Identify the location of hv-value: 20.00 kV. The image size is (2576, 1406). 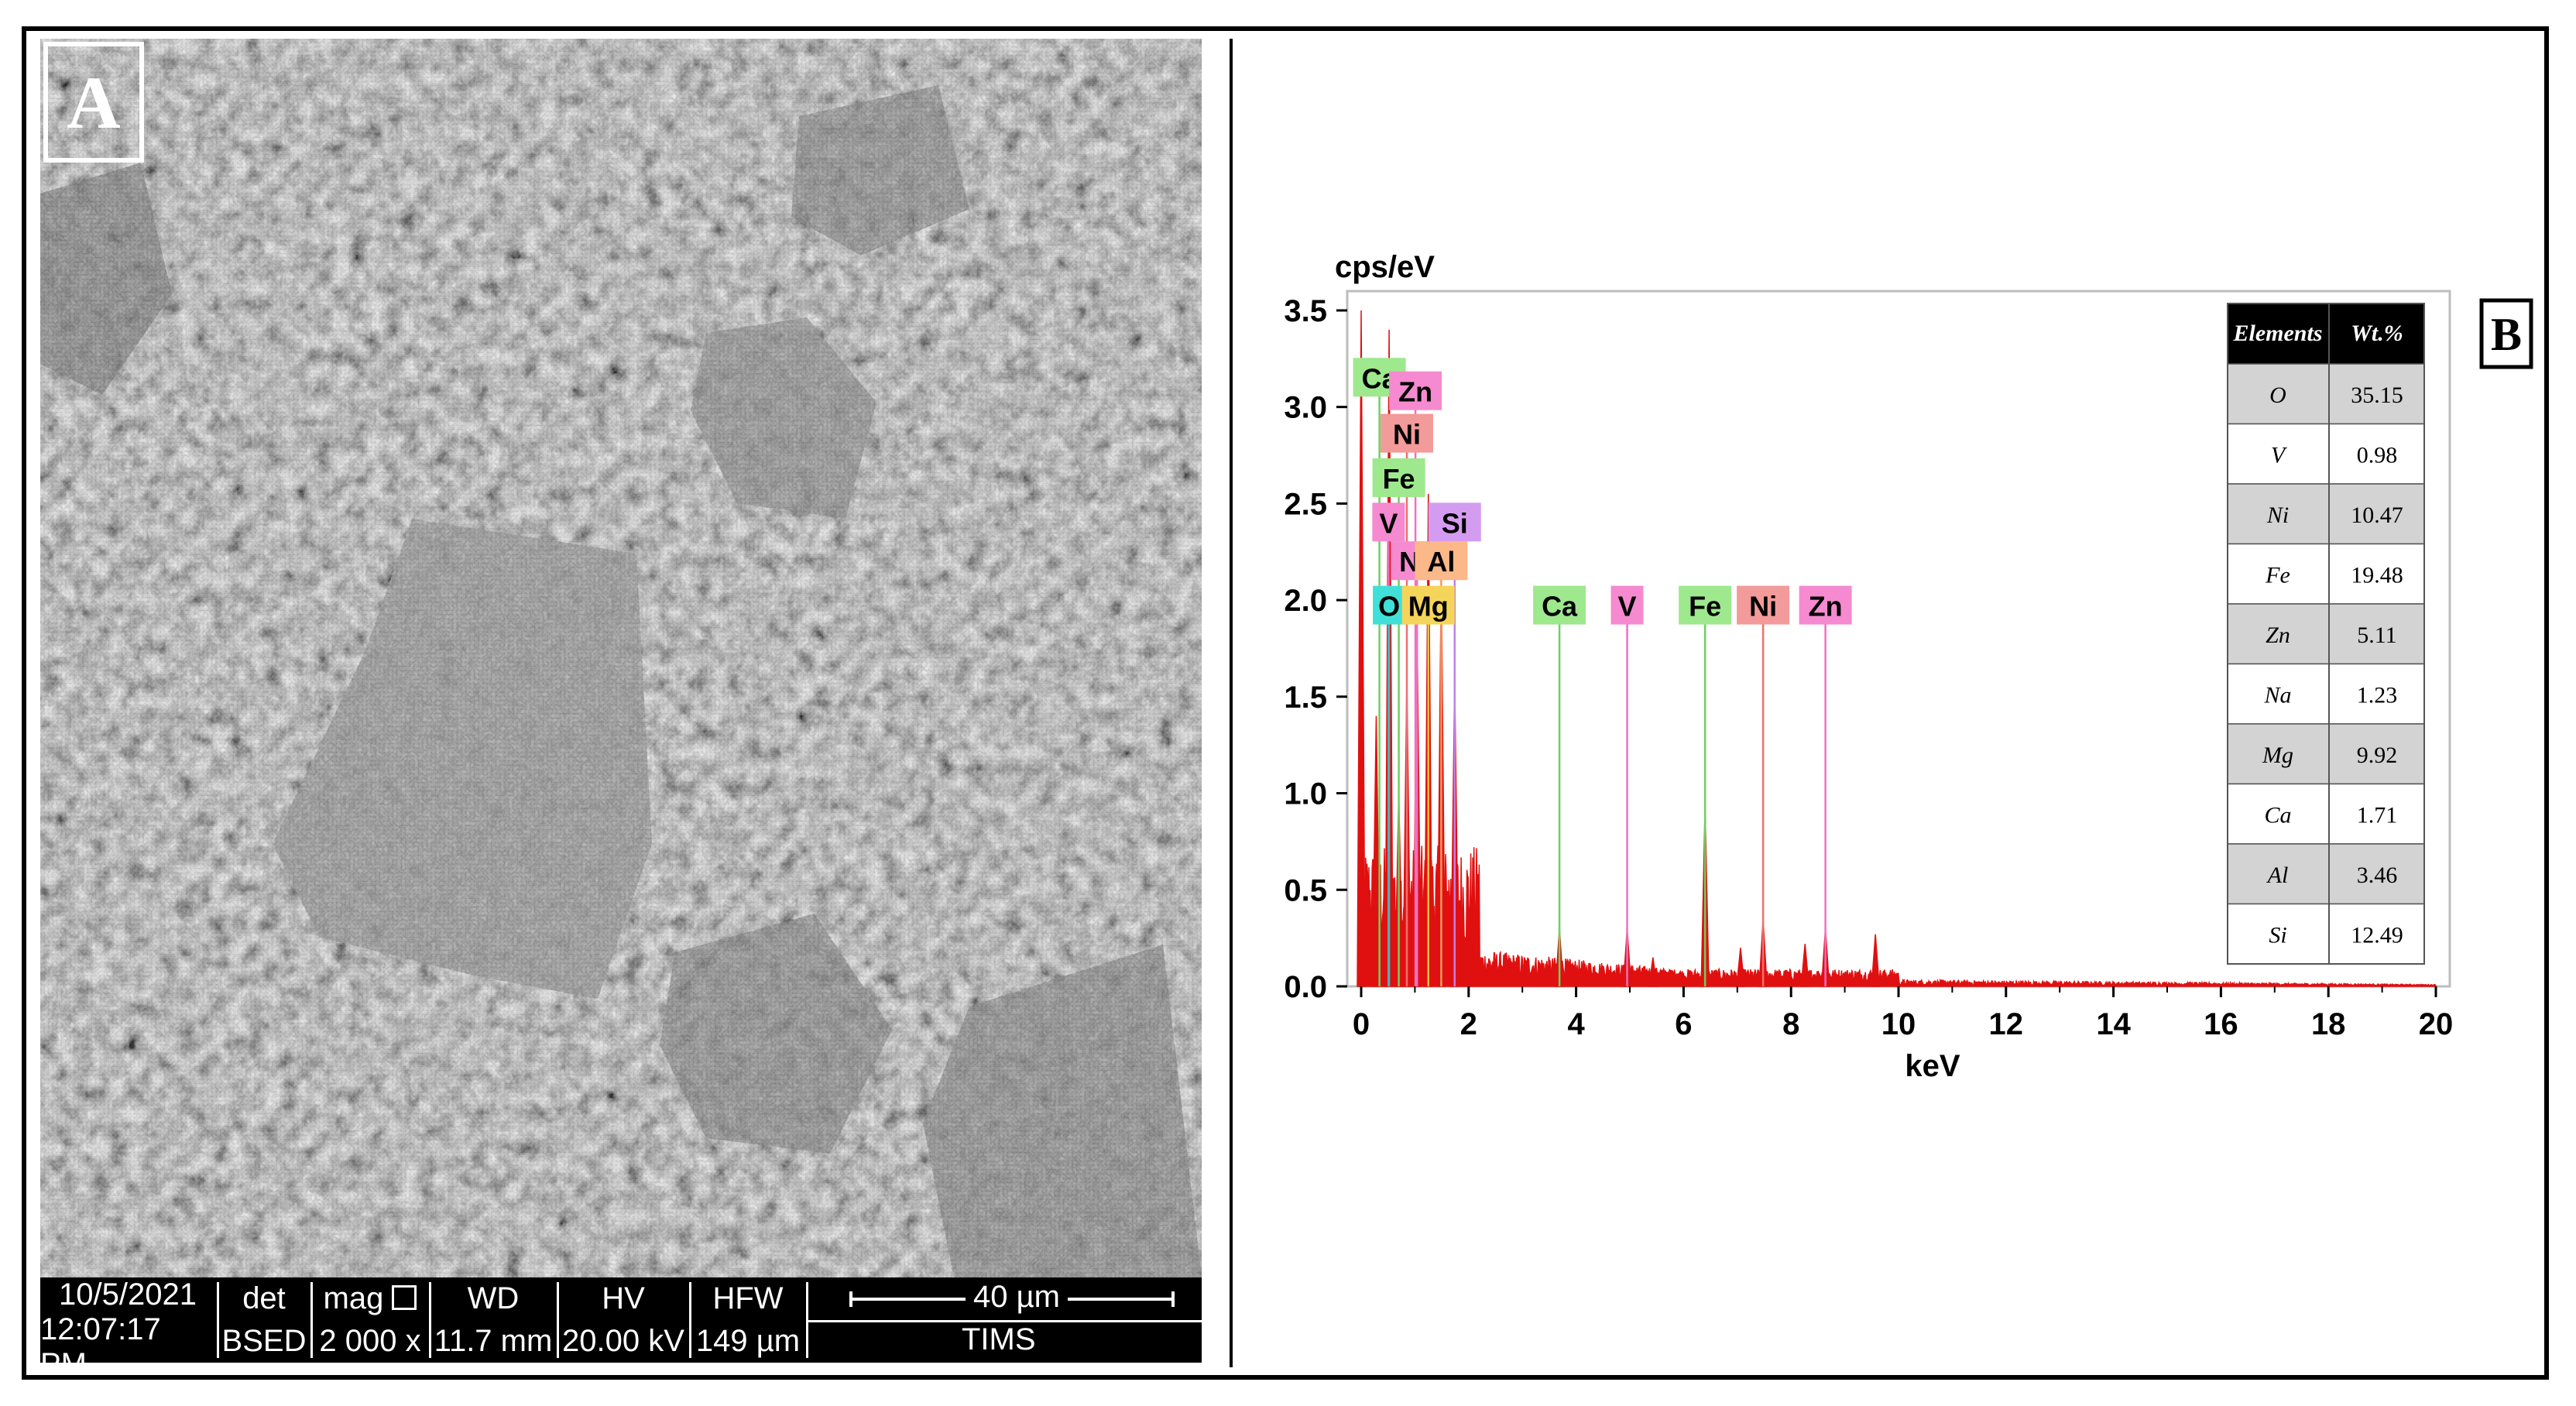
(623, 1341).